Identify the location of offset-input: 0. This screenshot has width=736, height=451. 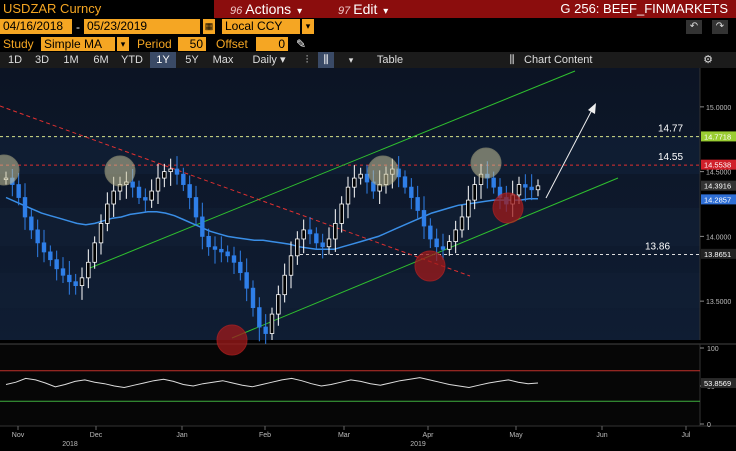
(272, 44).